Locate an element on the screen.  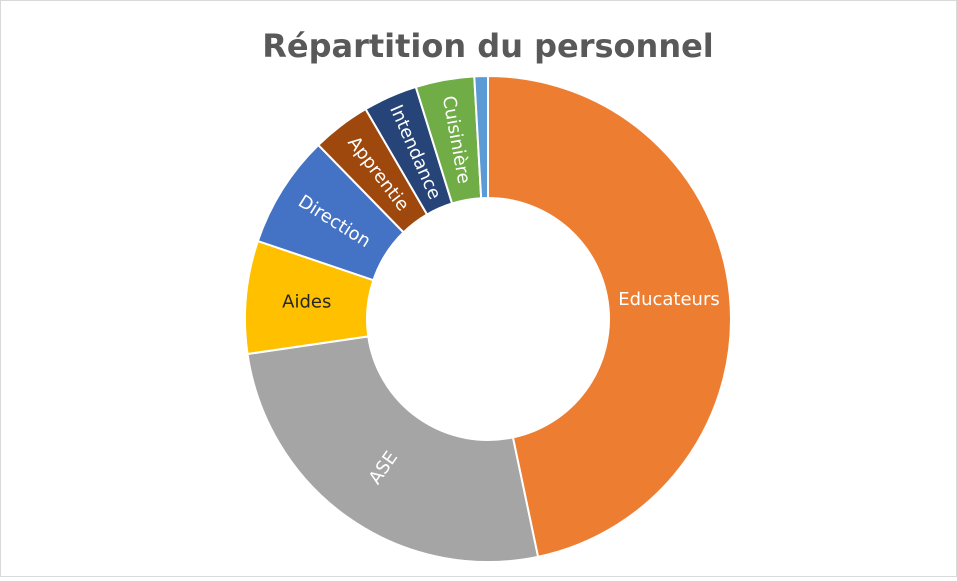
chart-title: Répartition du personnel is located at coordinates (488, 46).